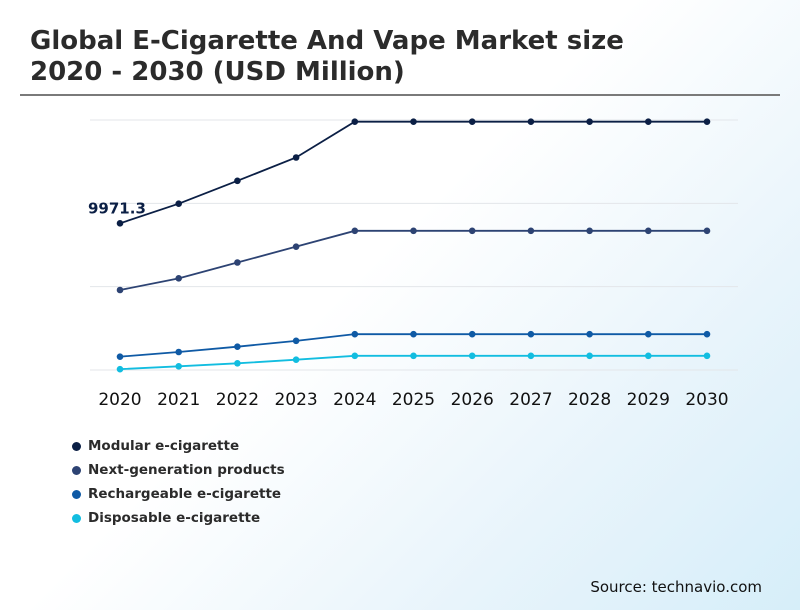  I want to click on source-note: Source: technavio.com, so click(676, 587).